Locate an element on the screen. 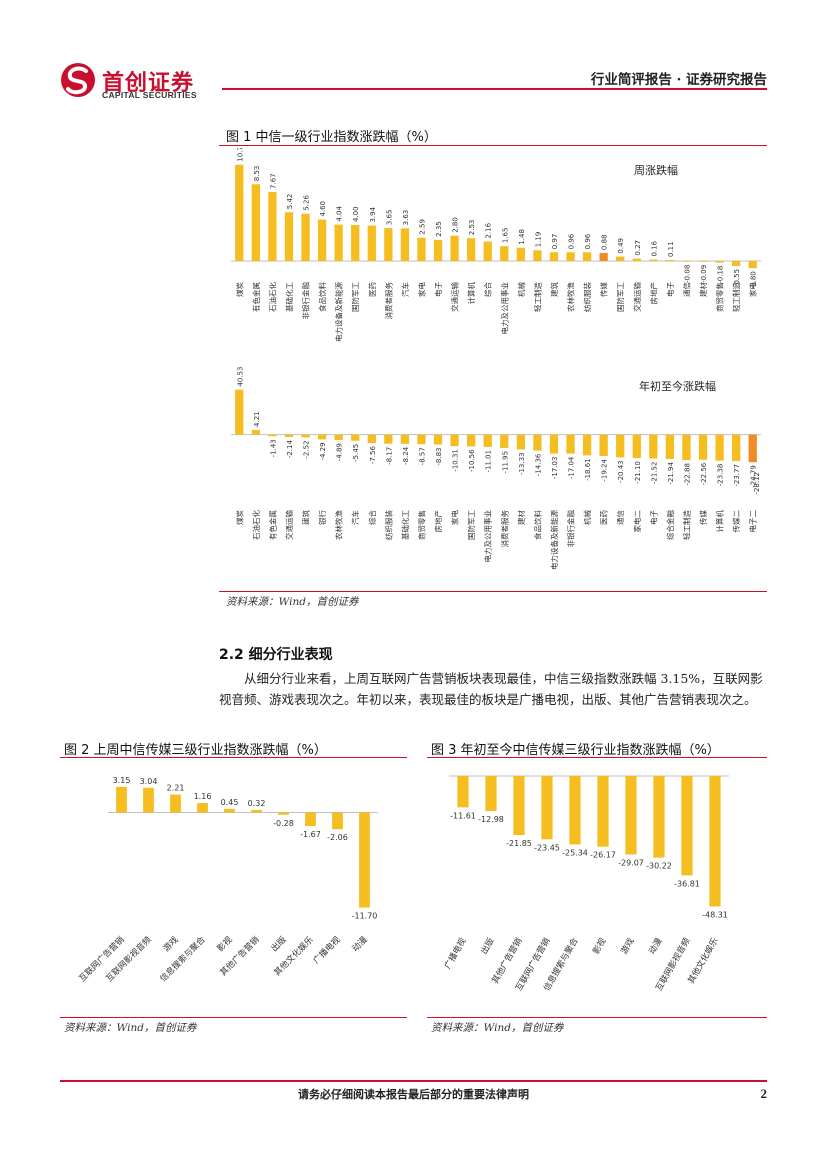  weekly-category-26: 电子 is located at coordinates (670, 289).